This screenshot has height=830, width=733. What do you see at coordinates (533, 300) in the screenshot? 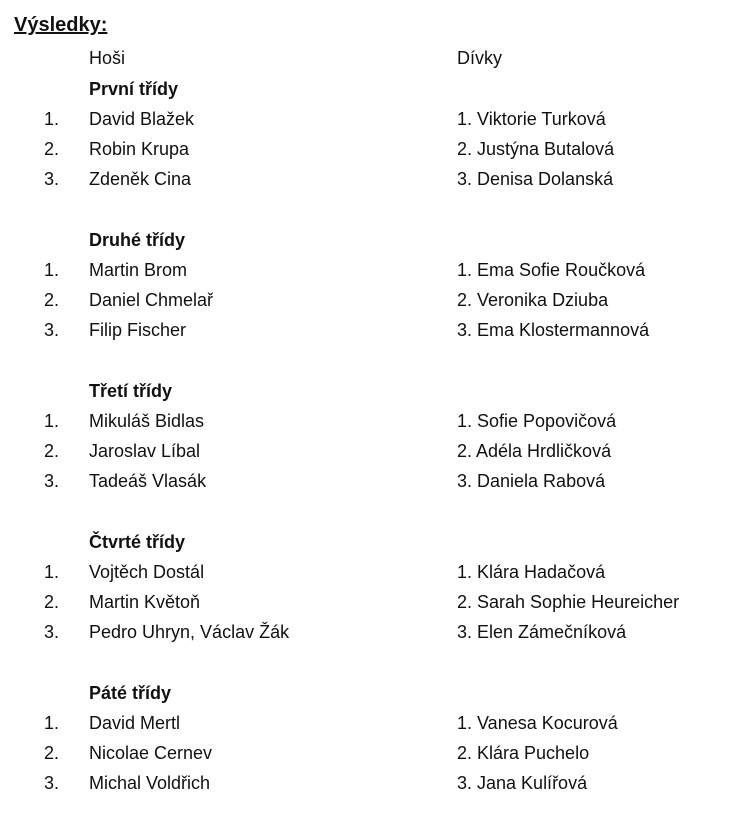
I see `girl-name: 2. Veronika Dziuba` at bounding box center [533, 300].